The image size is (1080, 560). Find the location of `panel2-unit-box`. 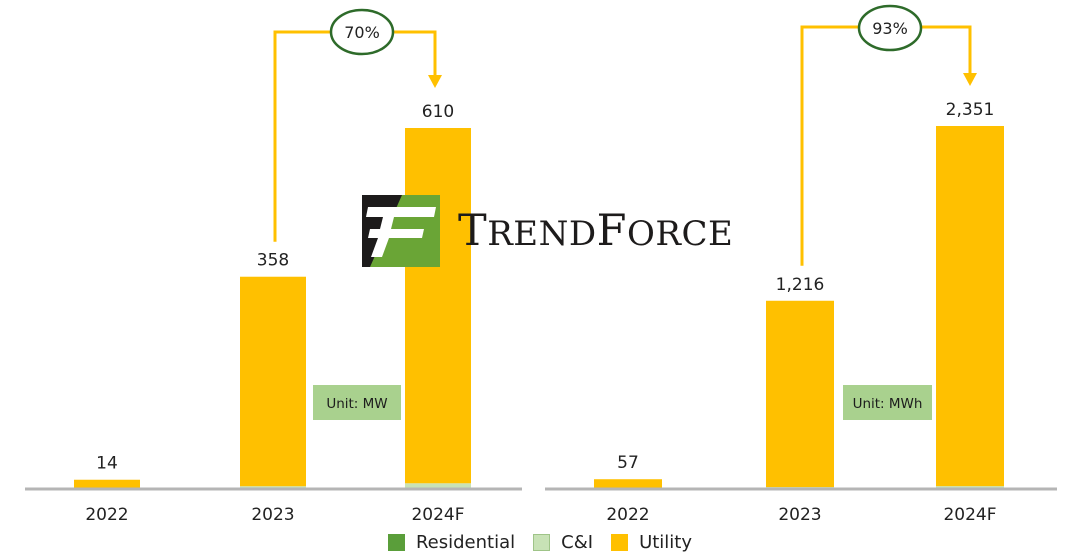

panel2-unit-box is located at coordinates (887, 402).